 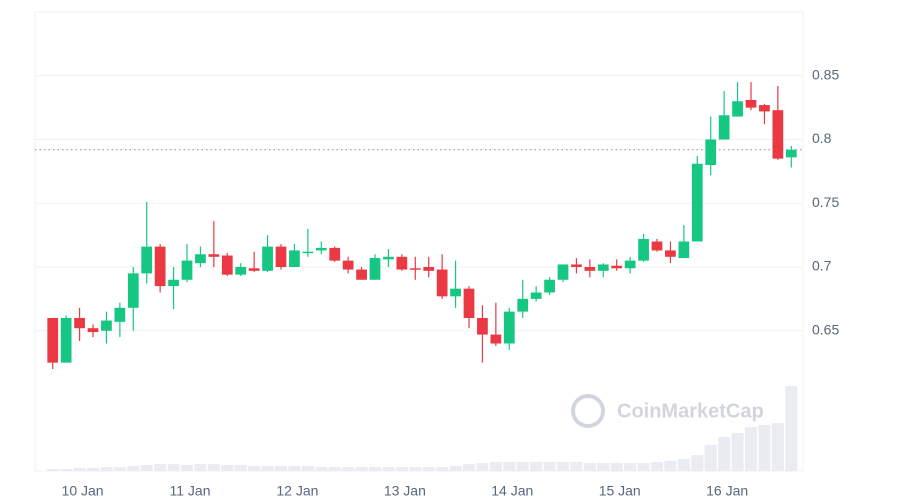 What do you see at coordinates (620, 491) in the screenshot?
I see `x-tick-label: 15 Jan` at bounding box center [620, 491].